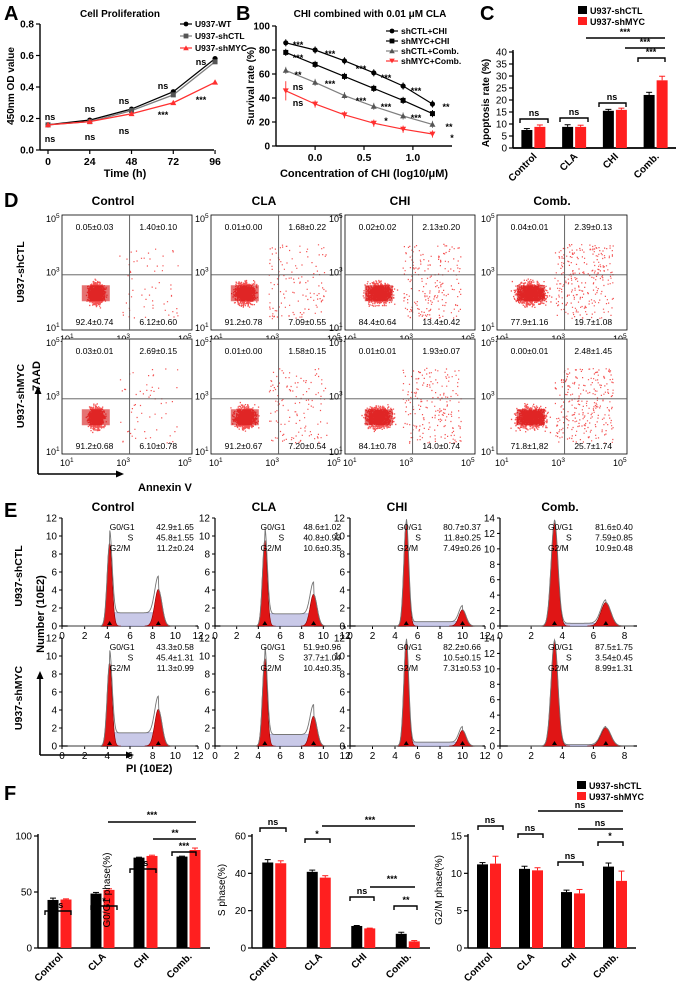  I want to click on sig-f3-cla-comb: ns, so click(580, 805).